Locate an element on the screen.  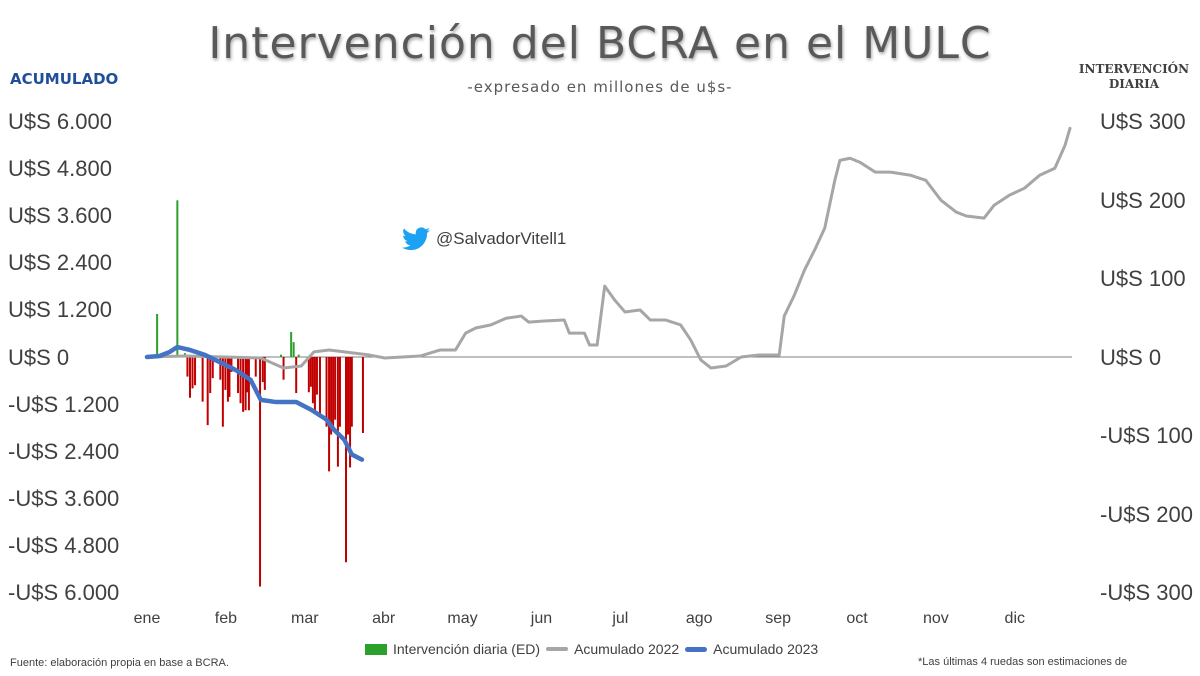
month-tick: oct is located at coordinates (857, 618).